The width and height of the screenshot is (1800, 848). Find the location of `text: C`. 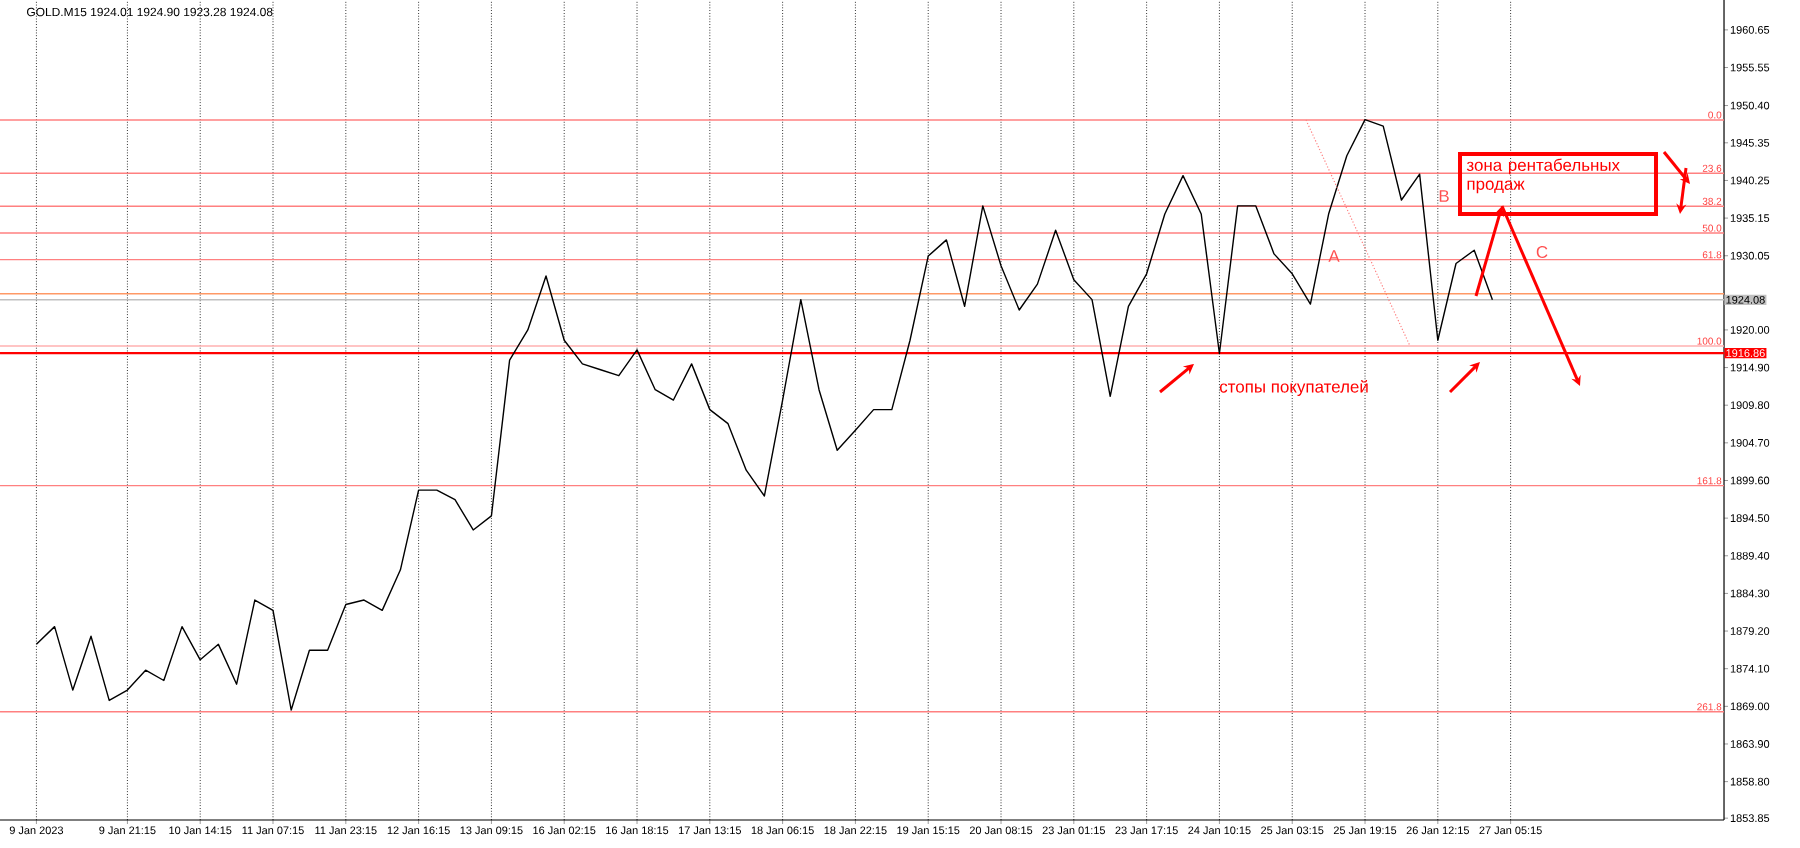

text: C is located at coordinates (1542, 252).